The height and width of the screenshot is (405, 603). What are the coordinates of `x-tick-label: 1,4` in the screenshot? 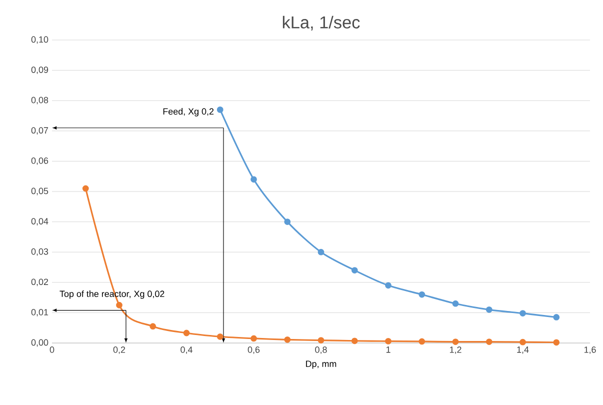 It's located at (523, 350).